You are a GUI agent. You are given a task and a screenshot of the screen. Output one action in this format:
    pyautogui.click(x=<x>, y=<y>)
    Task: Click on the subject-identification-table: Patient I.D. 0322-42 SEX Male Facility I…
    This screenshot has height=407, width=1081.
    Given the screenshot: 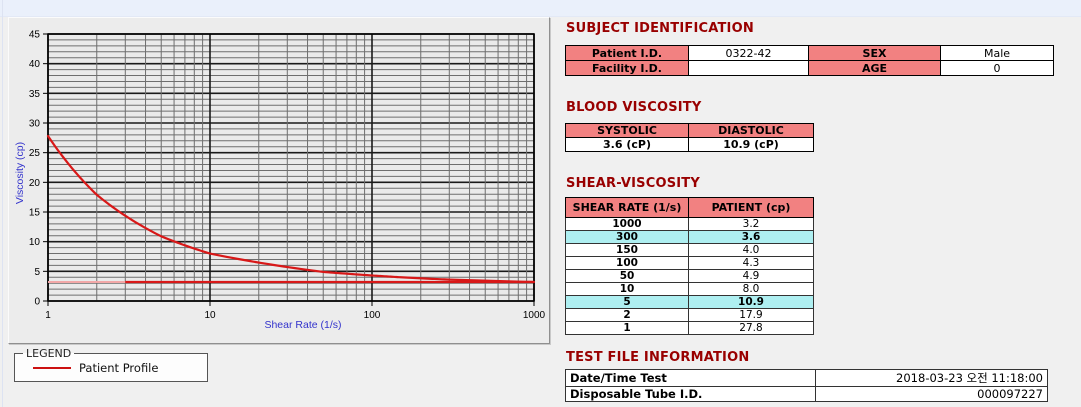 What is the action you would take?
    pyautogui.click(x=809, y=60)
    